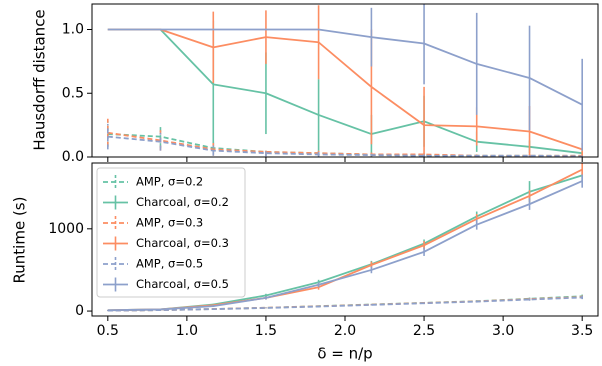 This screenshot has width=602, height=366. I want to click on legend-entry-amp05: AMP, σ=0.5, so click(153, 264).